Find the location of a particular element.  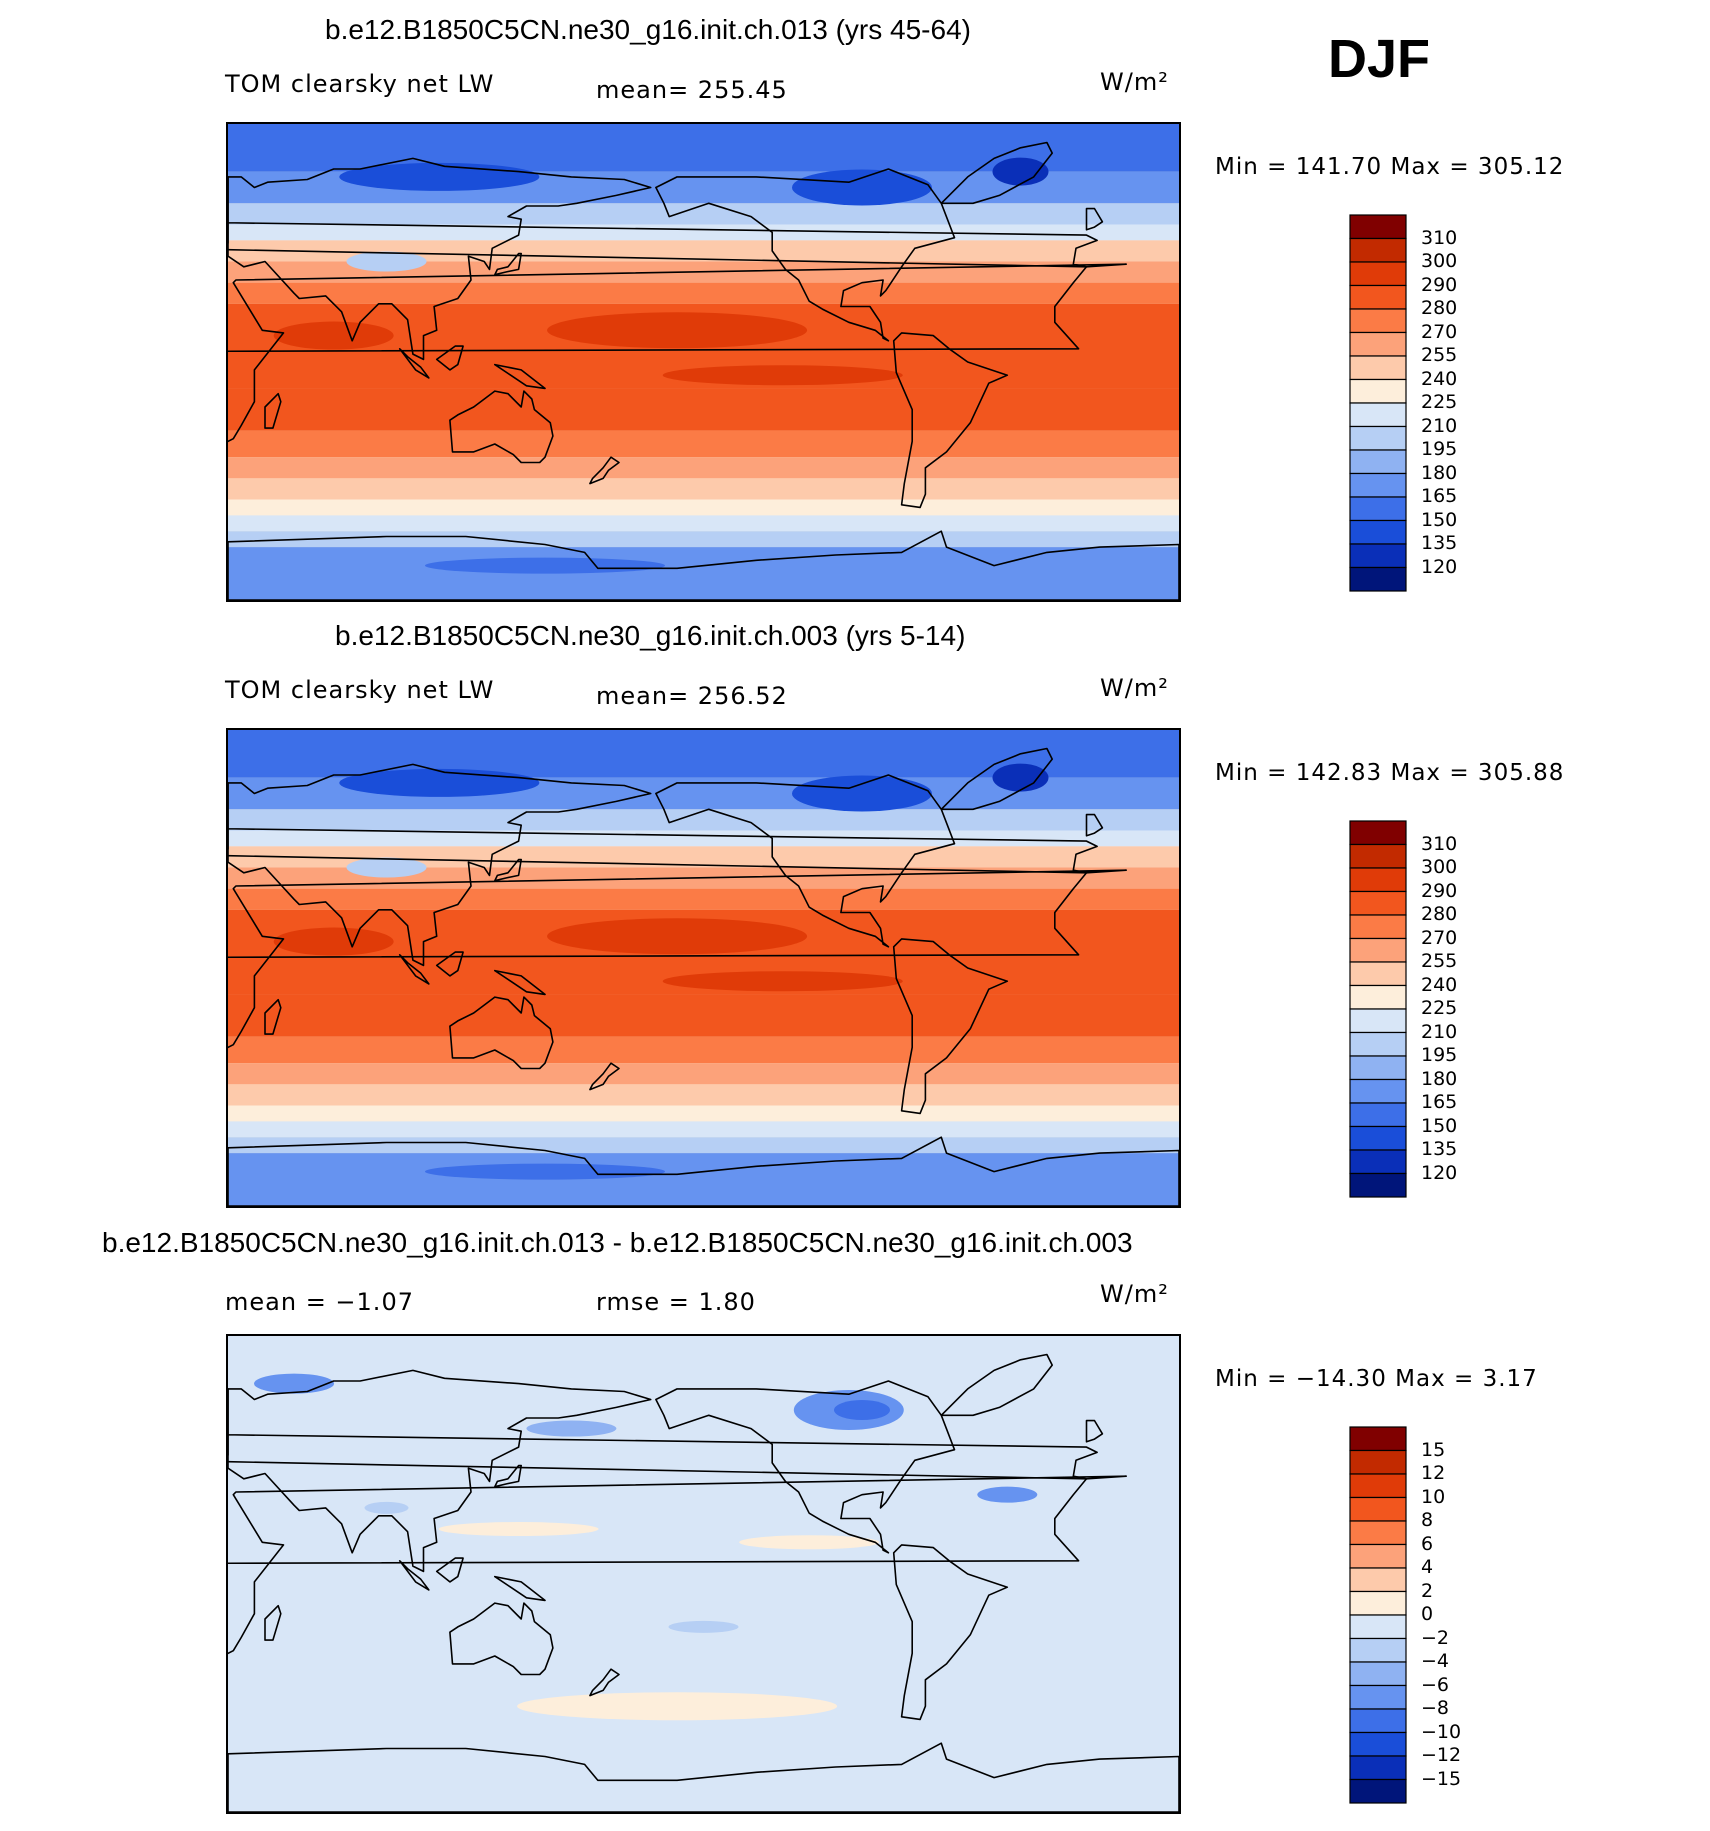

panel-3-minmax: Min = −14.30 Max = 3.17 is located at coordinates (1376, 1379).